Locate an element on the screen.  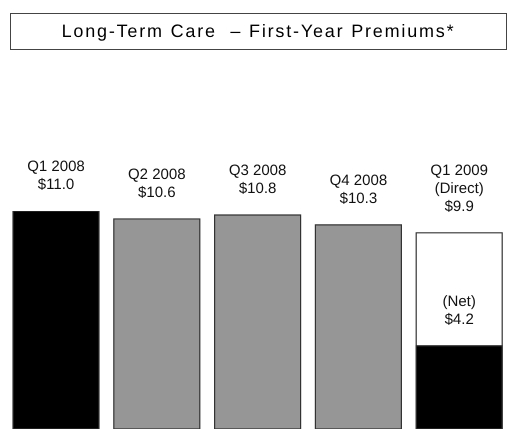
annotation: (Net) is located at coordinates (459, 301).